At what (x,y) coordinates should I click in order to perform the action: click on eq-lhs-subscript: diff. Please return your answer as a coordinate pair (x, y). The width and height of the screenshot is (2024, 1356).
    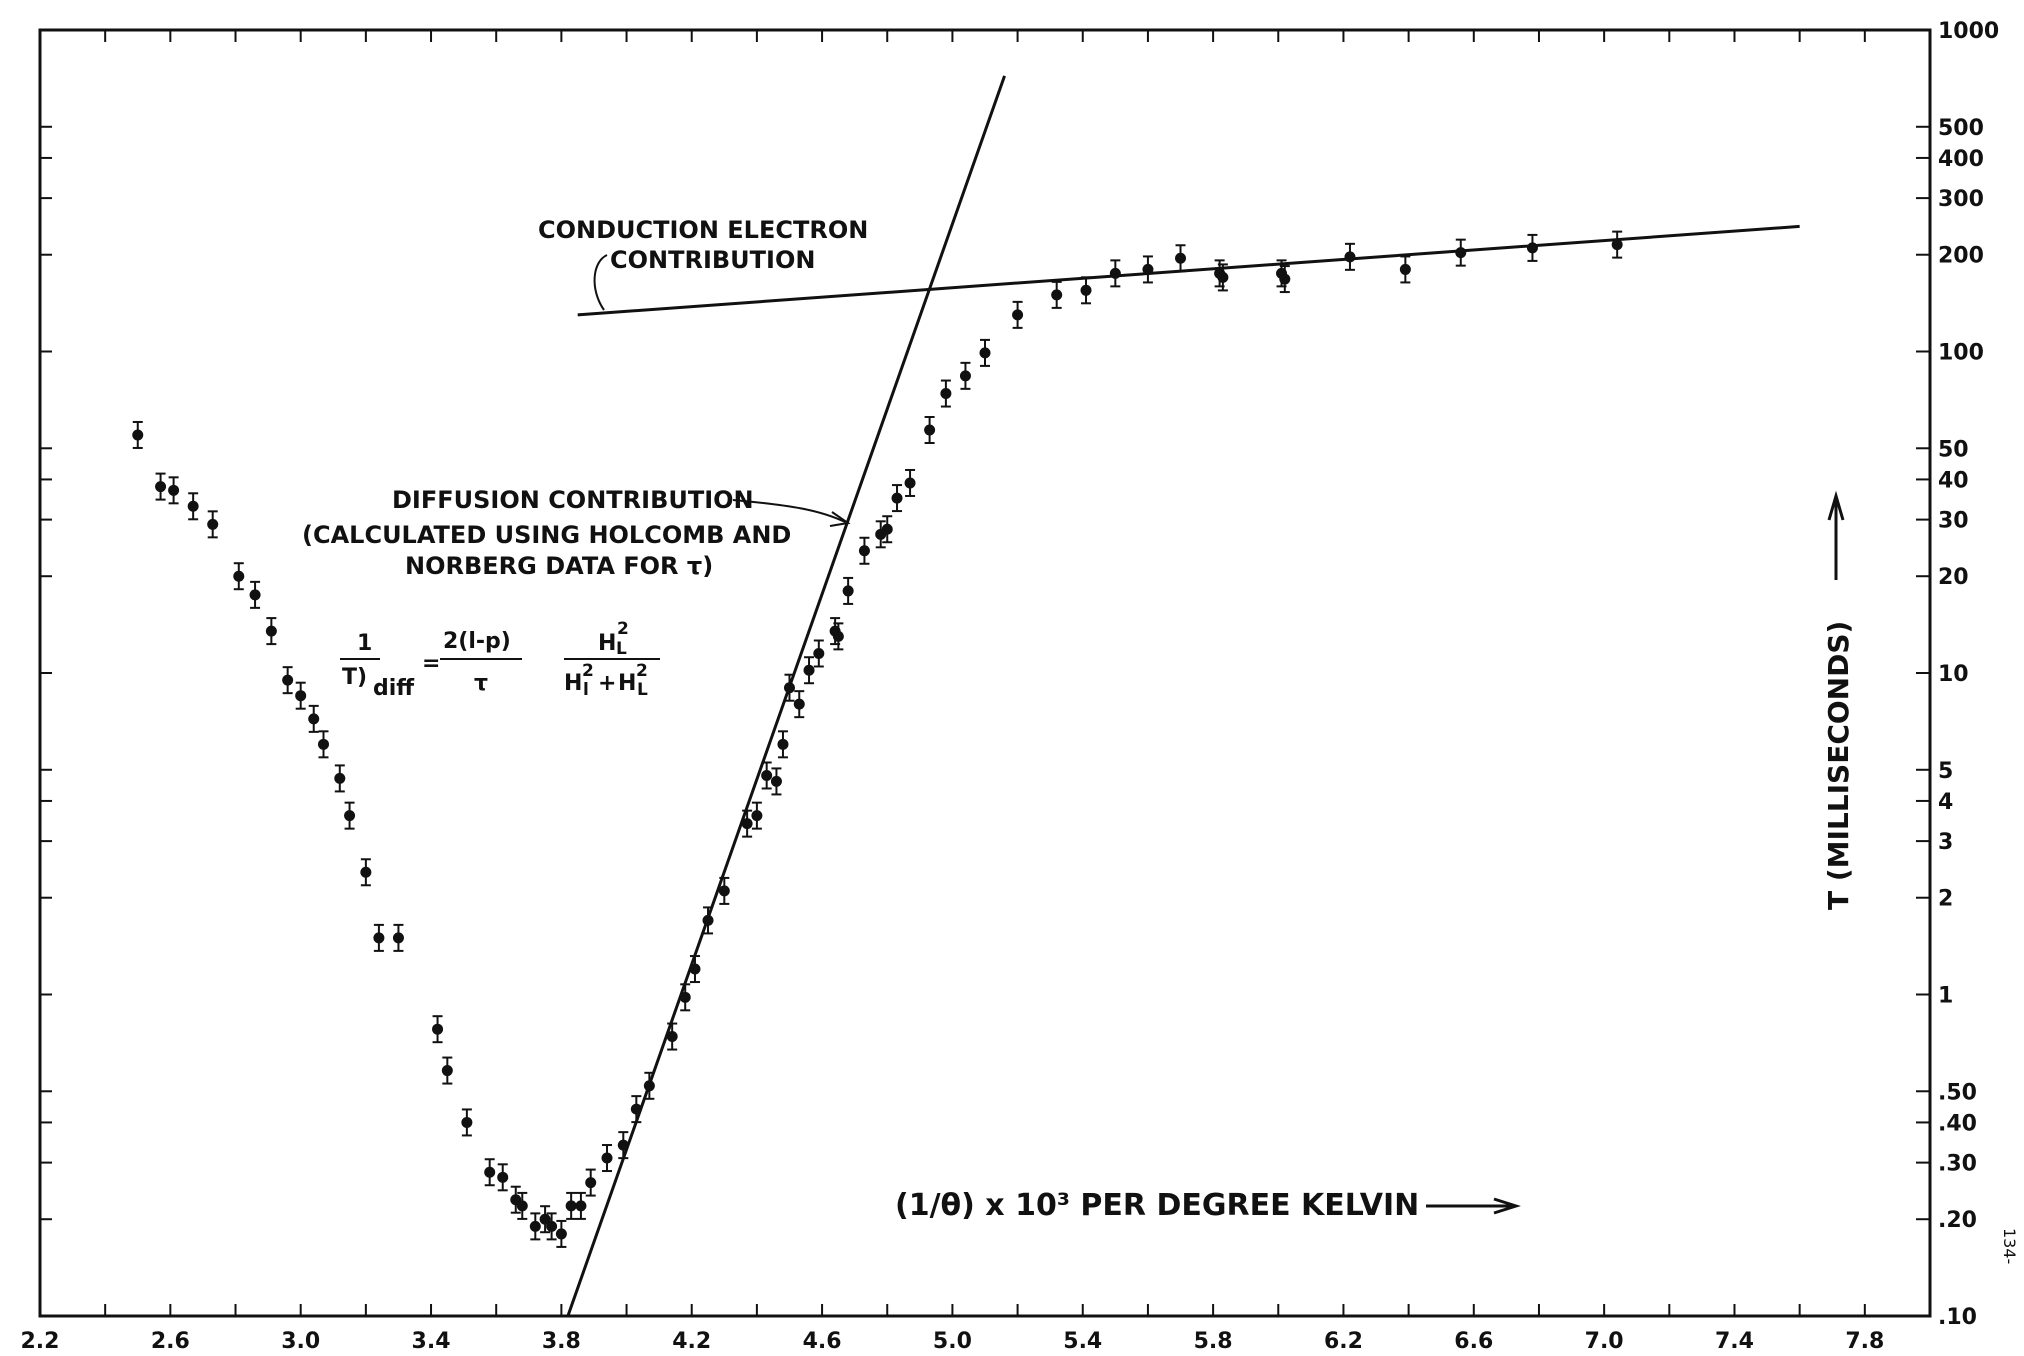
    Looking at the image, I should click on (394, 688).